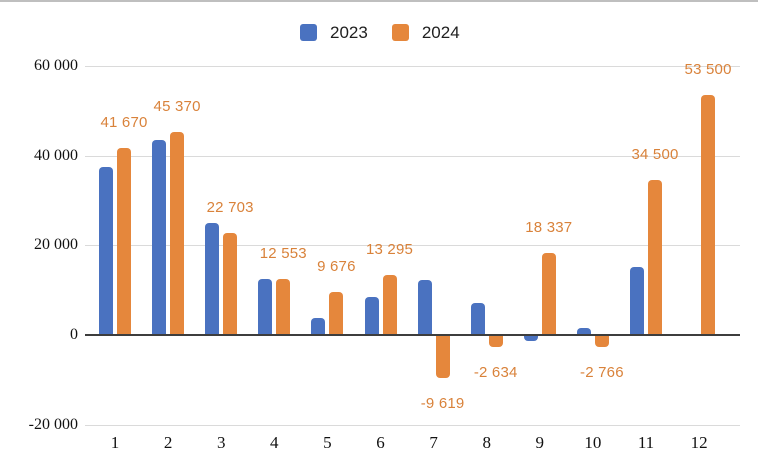  What do you see at coordinates (593, 442) in the screenshot?
I see `x-axis-label: 10` at bounding box center [593, 442].